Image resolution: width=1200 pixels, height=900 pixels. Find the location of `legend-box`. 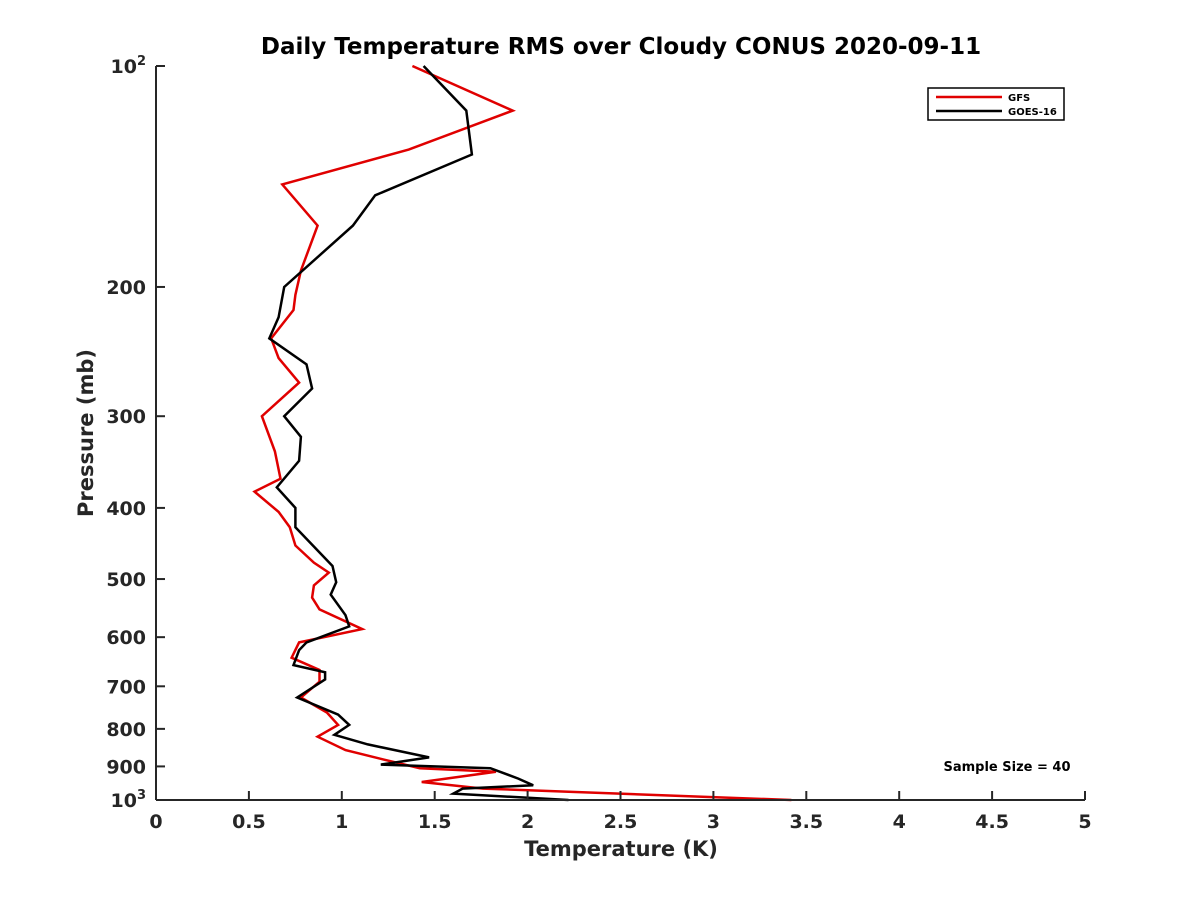

legend-box is located at coordinates (996, 104).